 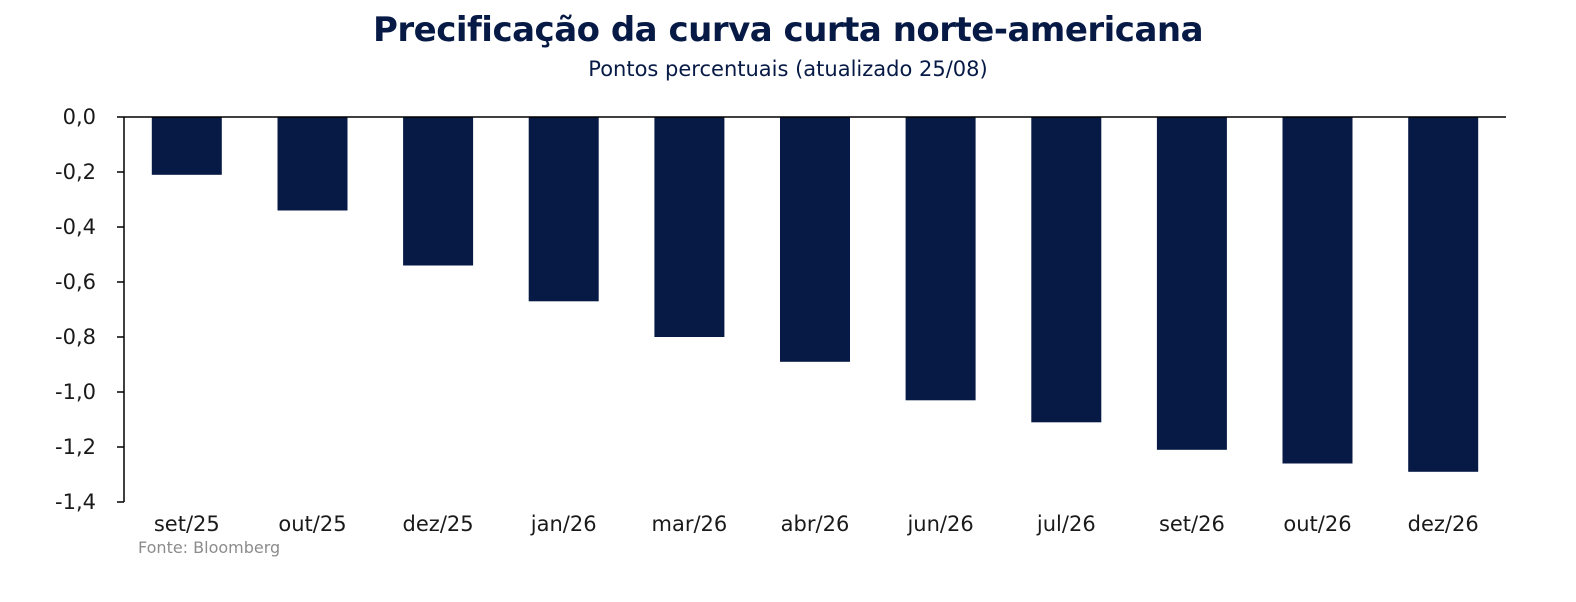 What do you see at coordinates (75, 392) in the screenshot?
I see `y-tick-label: -1,0` at bounding box center [75, 392].